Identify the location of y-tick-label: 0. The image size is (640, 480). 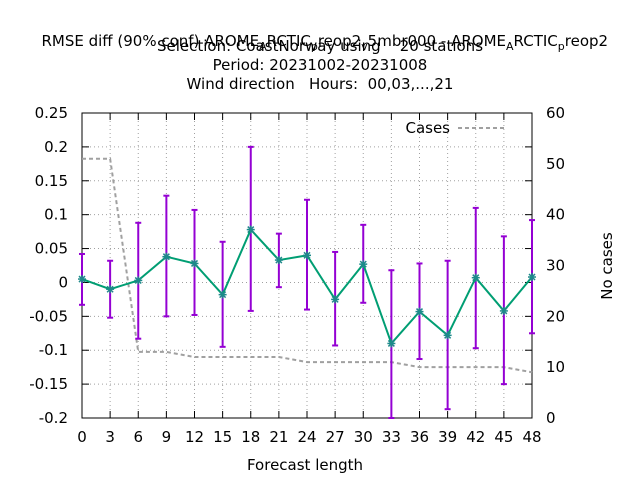
(63, 282).